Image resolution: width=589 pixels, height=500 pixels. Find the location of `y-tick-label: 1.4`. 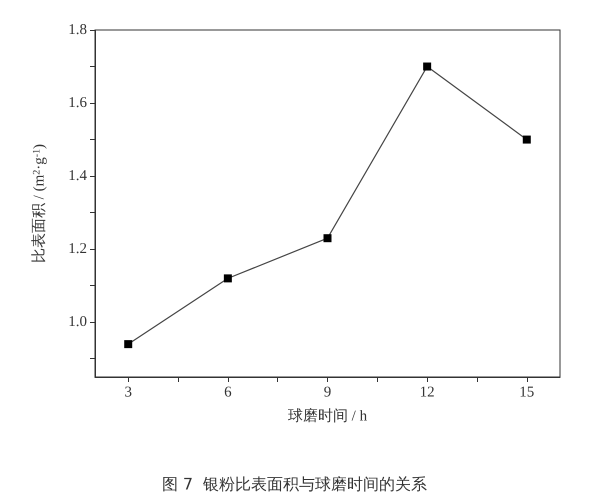

y-tick-label: 1.4 is located at coordinates (78, 176).